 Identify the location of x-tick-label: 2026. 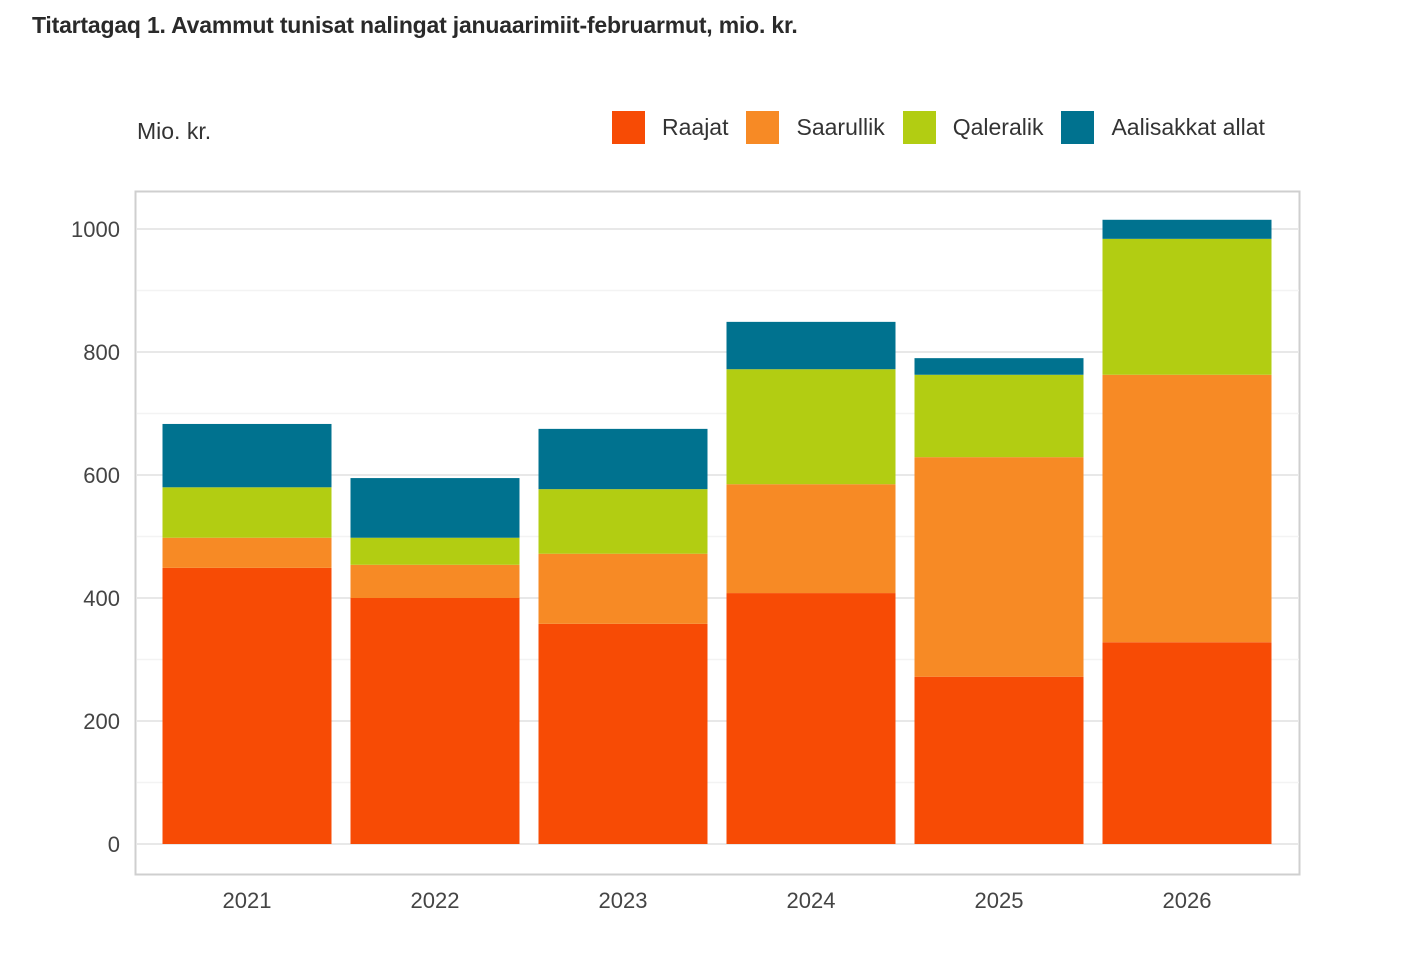
(1187, 900).